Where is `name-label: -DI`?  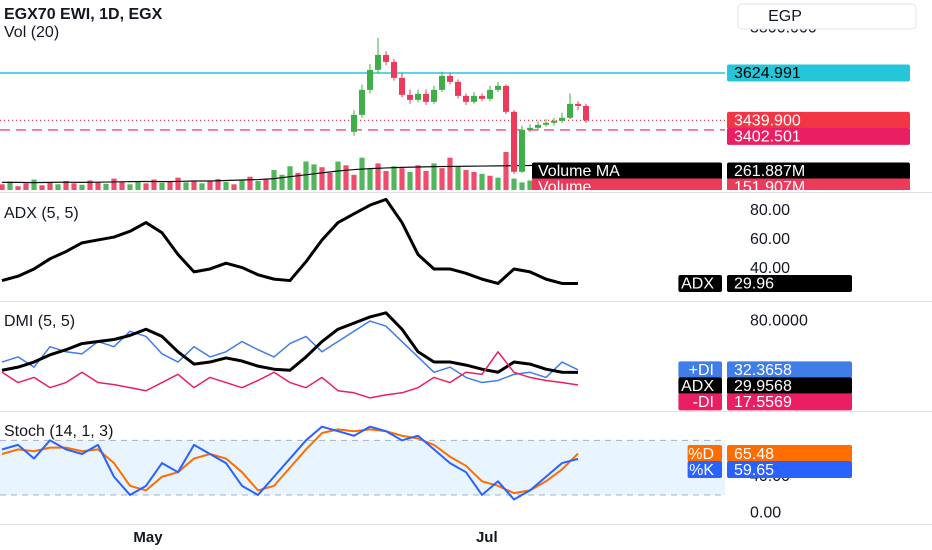
name-label: -DI is located at coordinates (703, 402).